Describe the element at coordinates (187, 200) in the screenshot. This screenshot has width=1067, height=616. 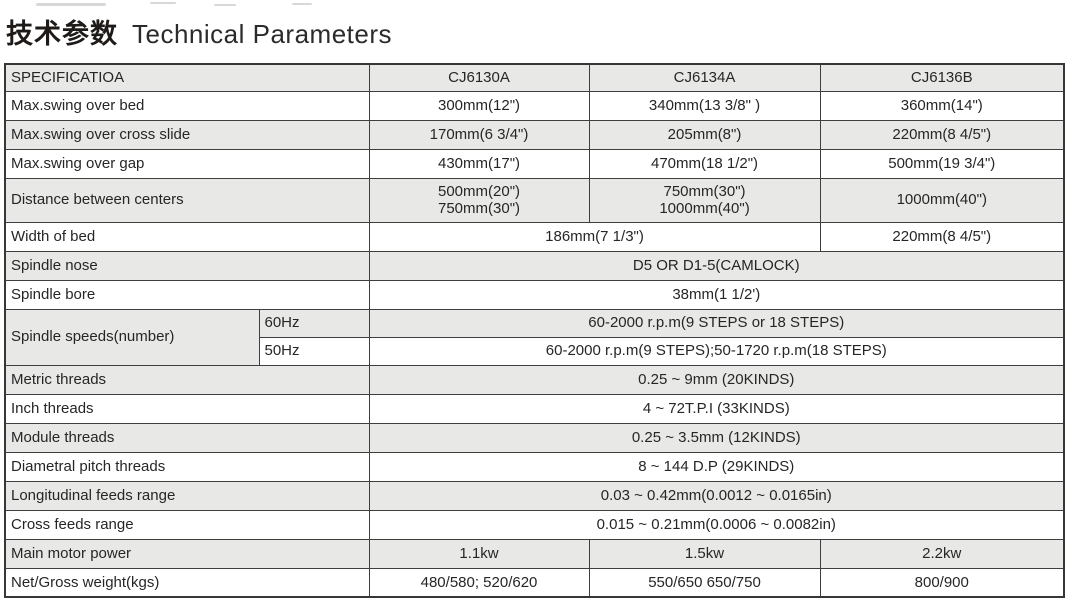
I see `row-label: Distance between centers` at that location.